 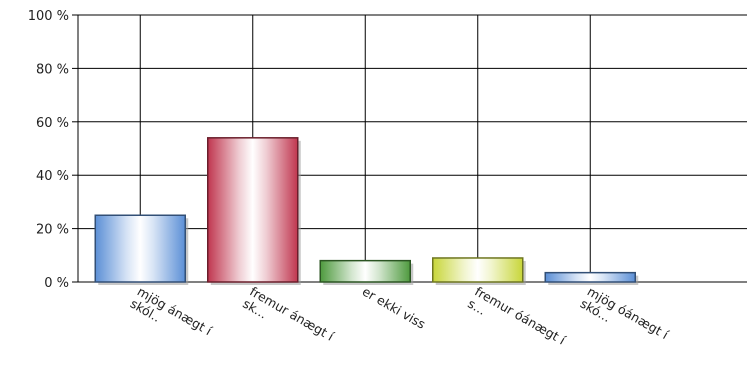 What do you see at coordinates (56, 283) in the screenshot?
I see `y-tick-label: 0 %` at bounding box center [56, 283].